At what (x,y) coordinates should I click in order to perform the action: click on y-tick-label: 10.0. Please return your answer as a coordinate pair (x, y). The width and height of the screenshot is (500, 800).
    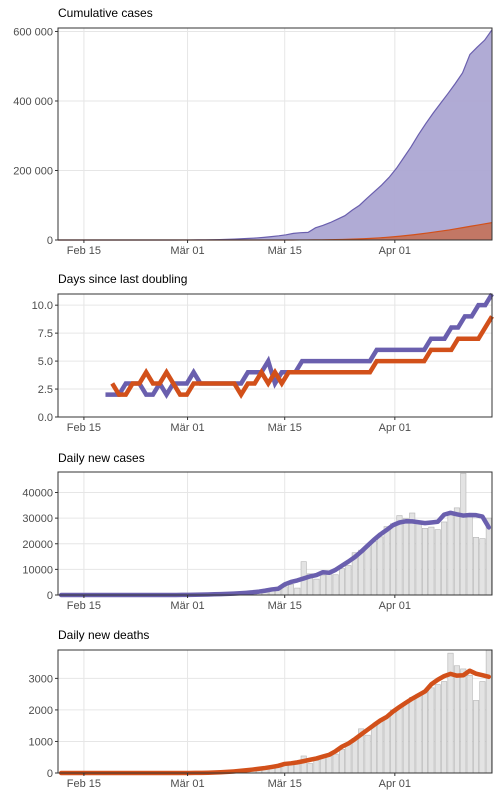
    Looking at the image, I should click on (42, 306).